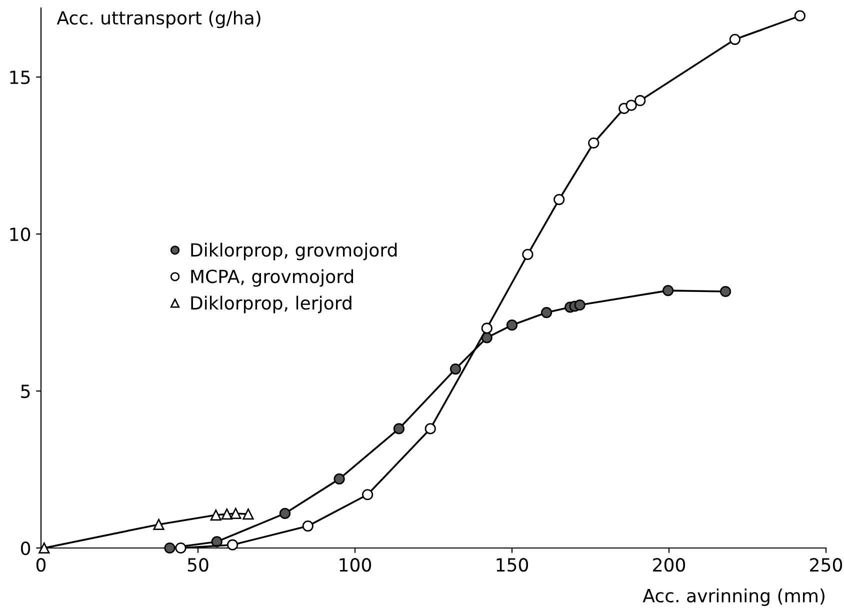 The height and width of the screenshot is (611, 844). I want to click on legend-label: Diklorprop, lerjord, so click(271, 305).